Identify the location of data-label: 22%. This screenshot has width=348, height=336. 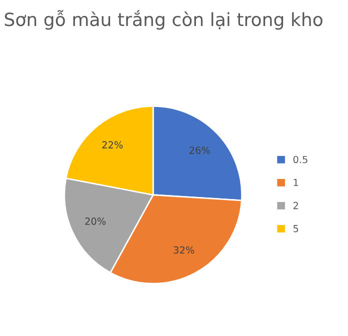
(112, 144).